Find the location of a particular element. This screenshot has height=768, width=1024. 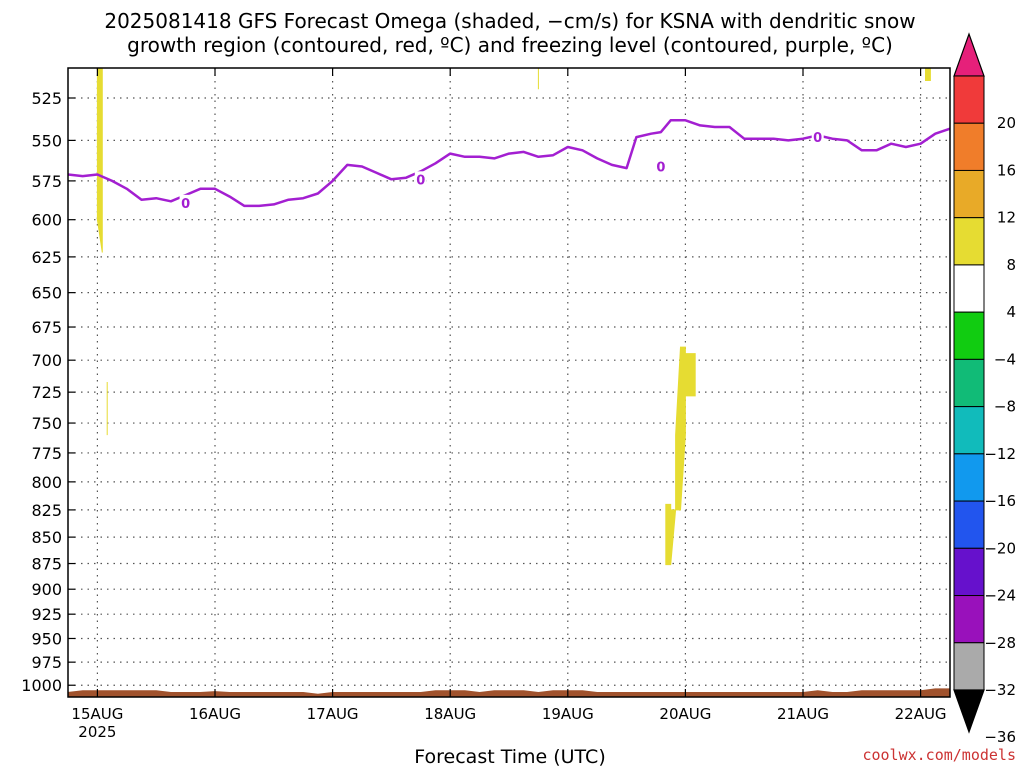

xtick-label-5: 20AUG is located at coordinates (685, 714).